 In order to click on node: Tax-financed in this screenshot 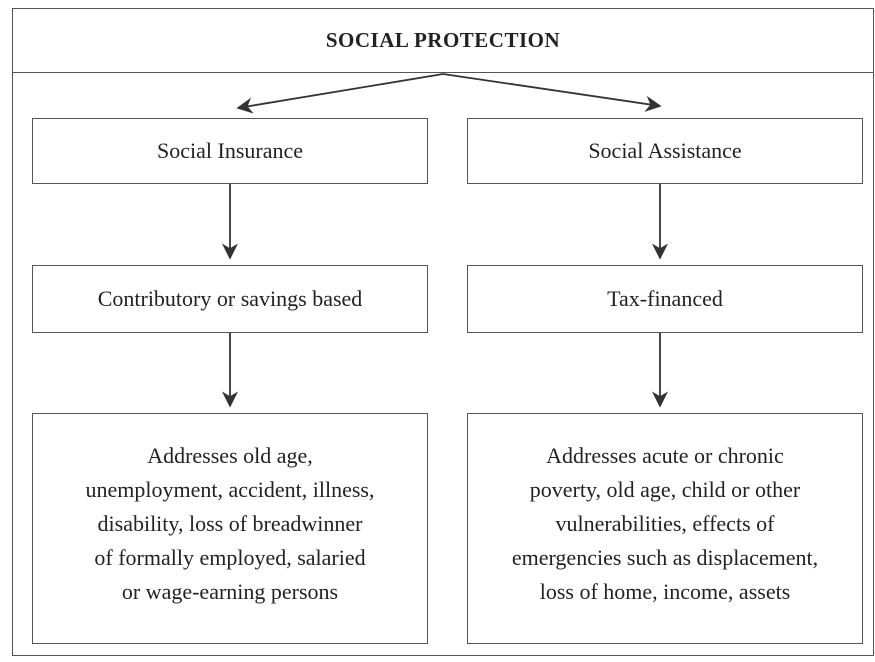, I will do `click(665, 299)`.